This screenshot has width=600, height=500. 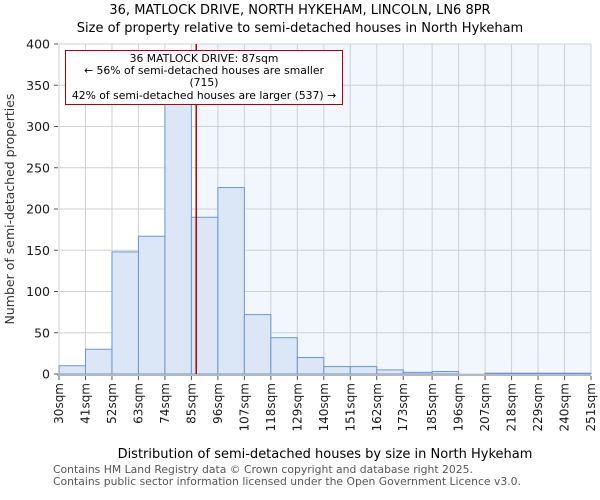 What do you see at coordinates (485, 407) in the screenshot?
I see `x-tick-label: 207sqm` at bounding box center [485, 407].